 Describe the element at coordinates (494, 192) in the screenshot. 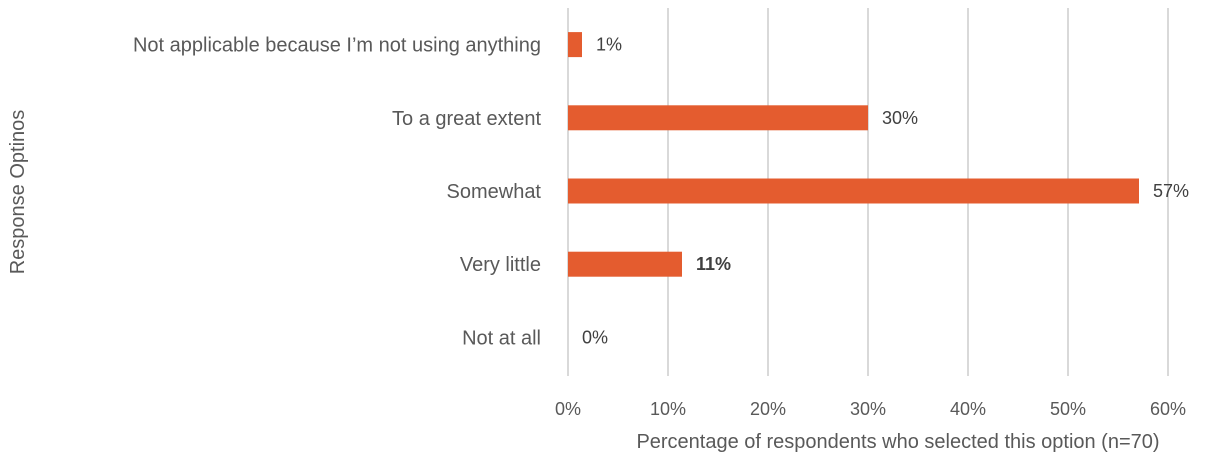

I see `category-label: Somewhat` at that location.